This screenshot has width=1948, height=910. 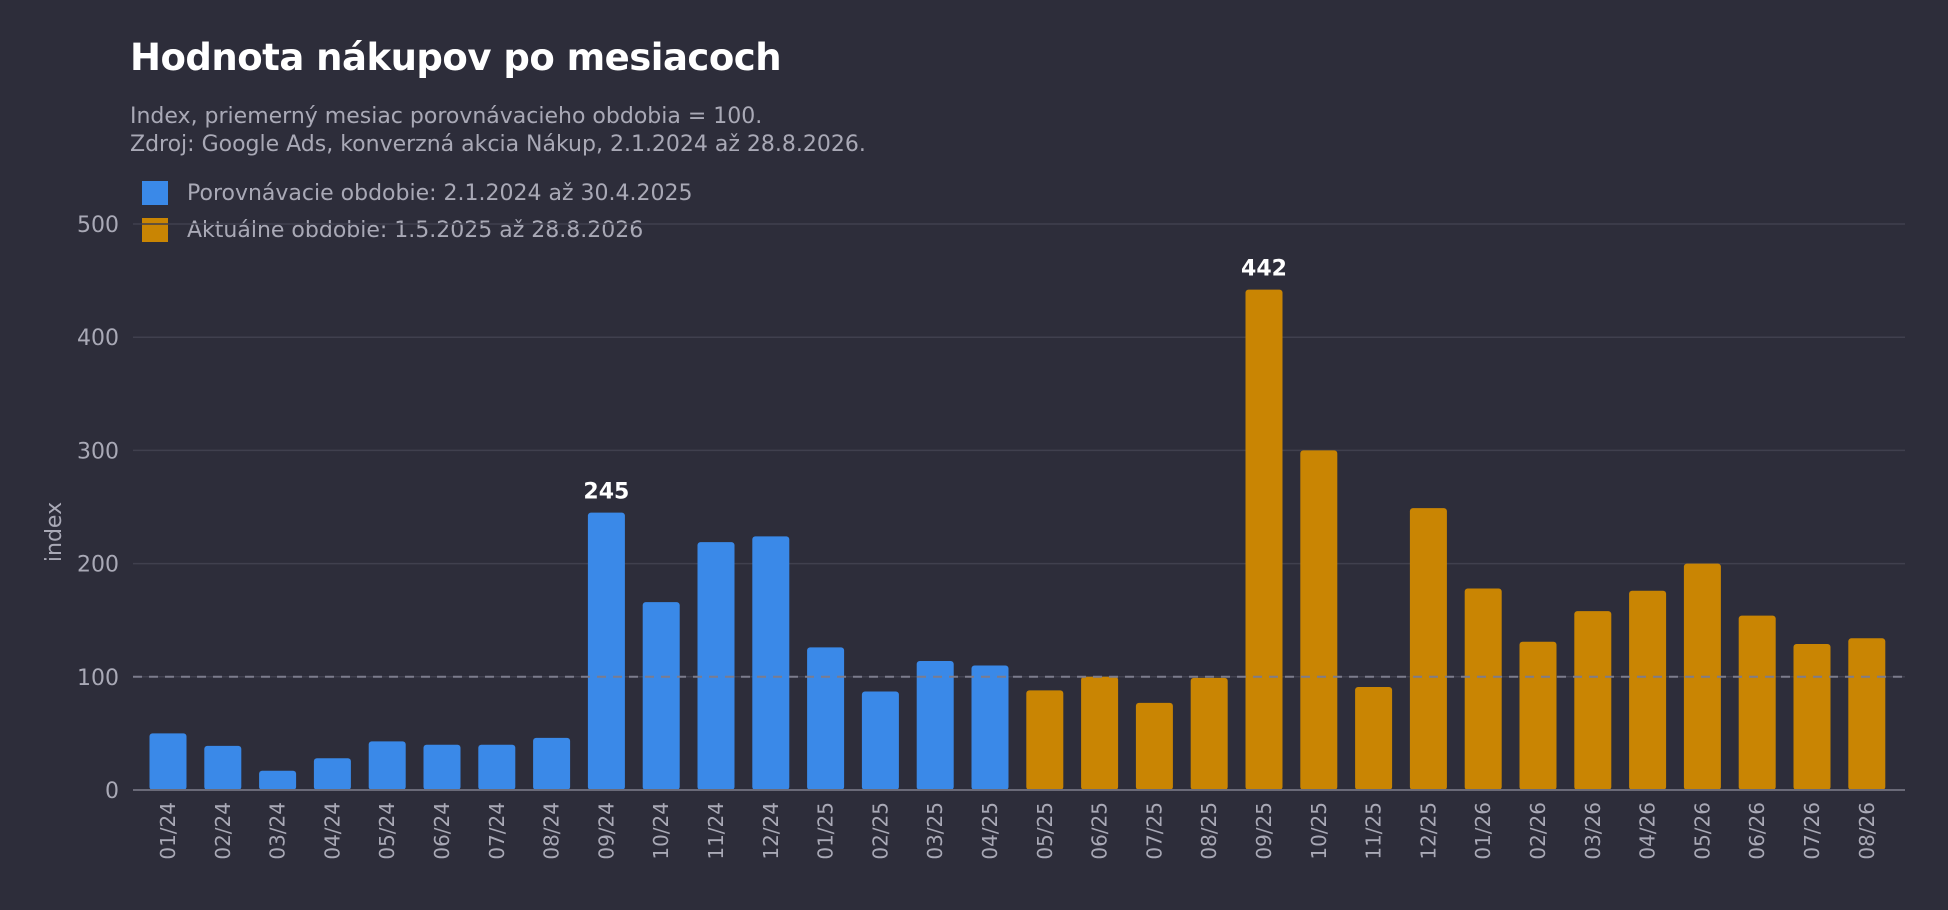 What do you see at coordinates (1812, 831) in the screenshot?
I see `x-tick-label-07-26: 07/26` at bounding box center [1812, 831].